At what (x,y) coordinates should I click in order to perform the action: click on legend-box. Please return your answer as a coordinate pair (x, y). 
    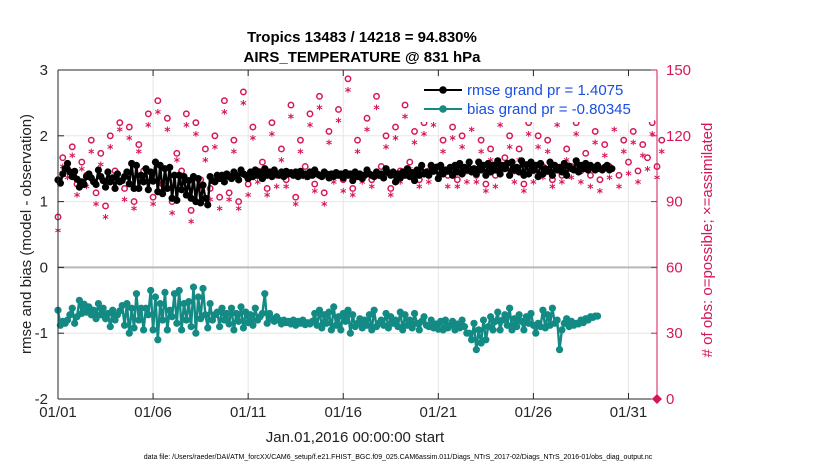
    Looking at the image, I should click on (537, 100).